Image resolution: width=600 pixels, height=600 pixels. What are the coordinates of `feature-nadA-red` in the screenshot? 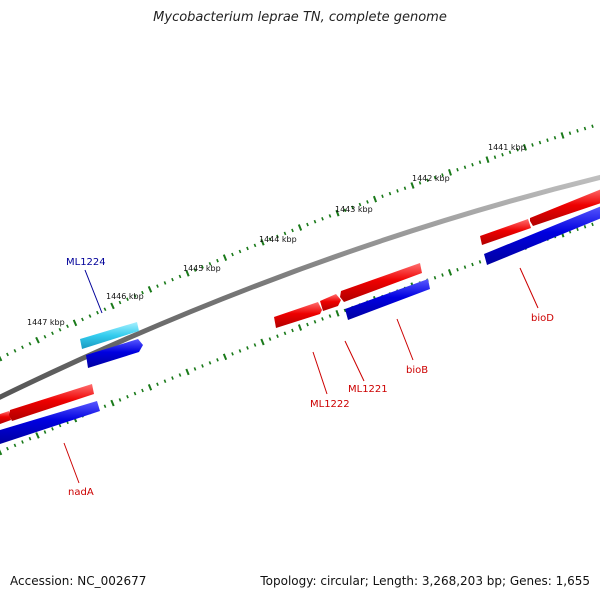 It's located at (47, 404).